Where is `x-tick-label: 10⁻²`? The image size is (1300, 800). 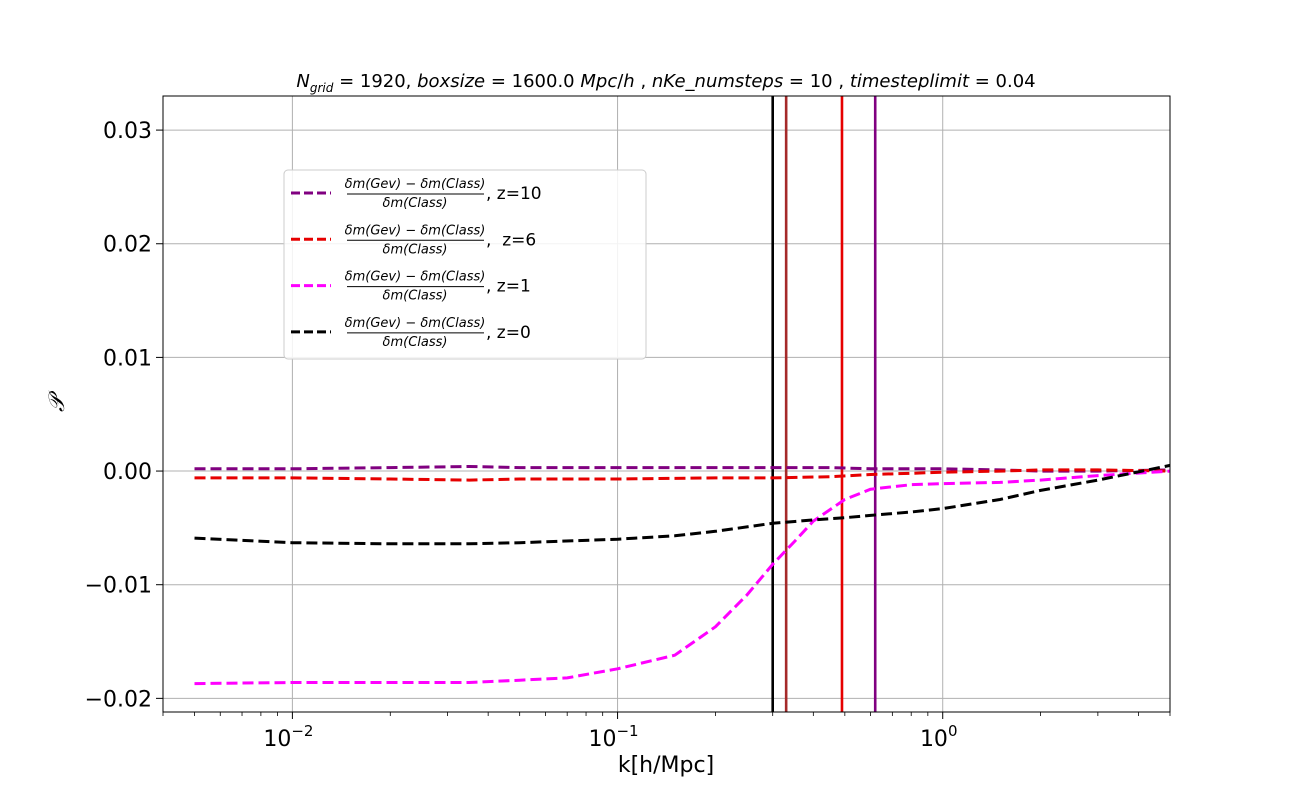 x-tick-label: 10⁻² is located at coordinates (288, 737).